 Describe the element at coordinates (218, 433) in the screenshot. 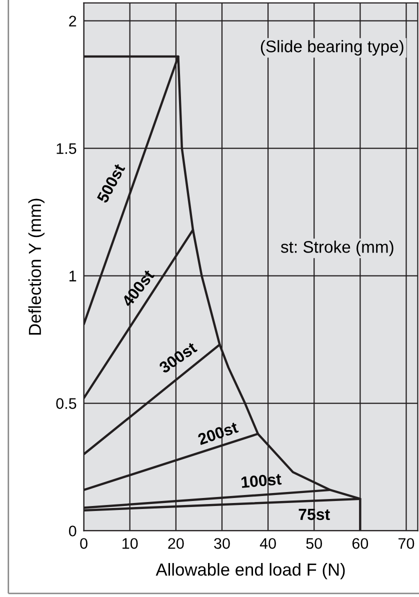

I see `annotation: 200st` at that location.